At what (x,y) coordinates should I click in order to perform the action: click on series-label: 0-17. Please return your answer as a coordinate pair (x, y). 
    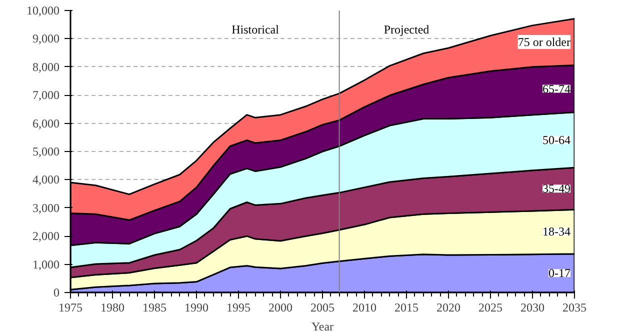
    Looking at the image, I should click on (559, 273).